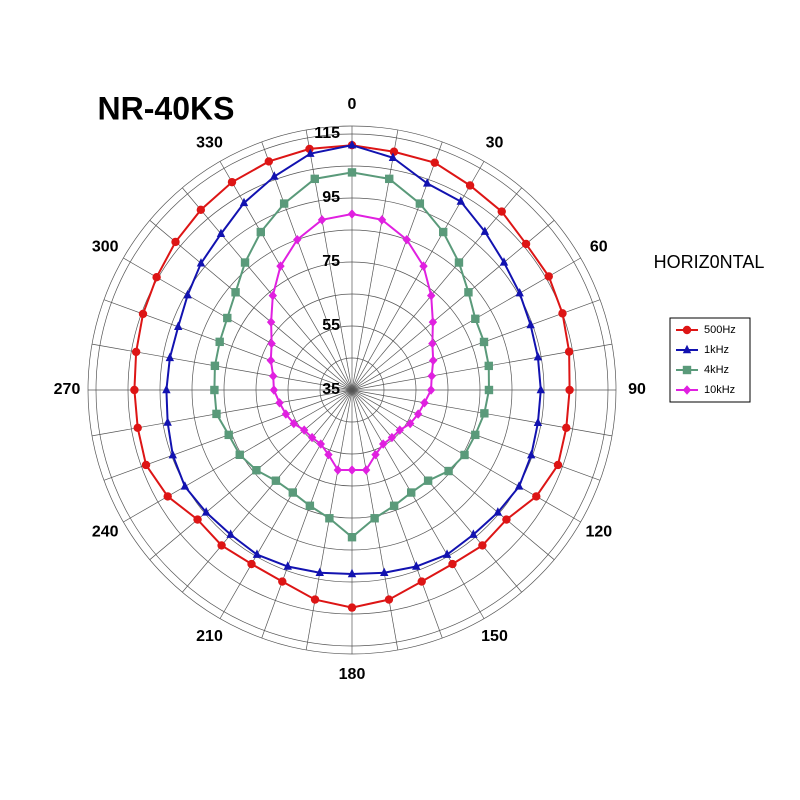 This screenshot has height=800, width=800. Describe the element at coordinates (209, 636) in the screenshot. I see `angle-label: 210` at that location.